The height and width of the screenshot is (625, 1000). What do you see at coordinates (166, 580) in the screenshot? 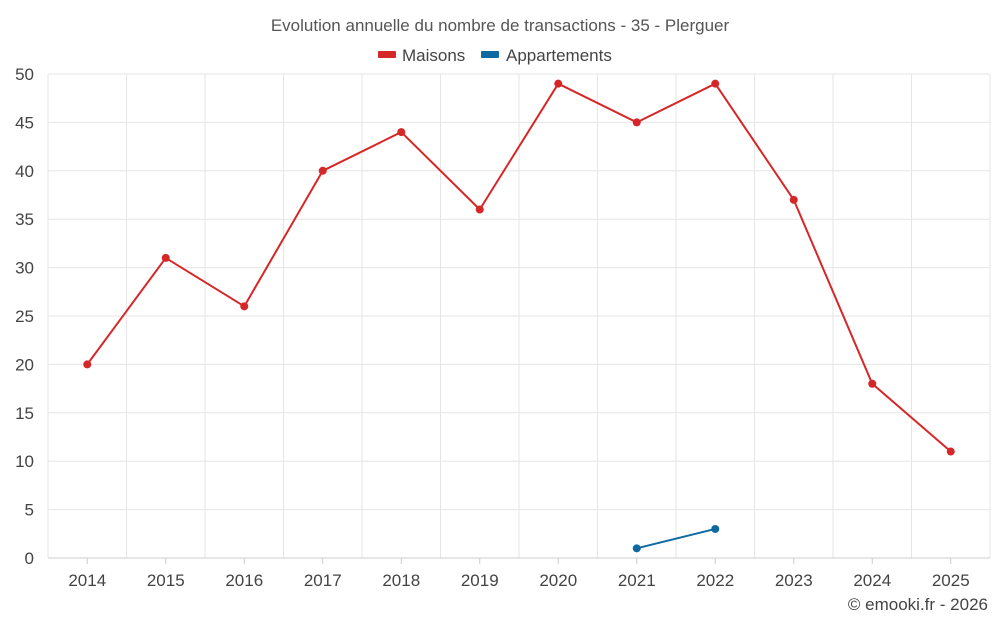
I see `x-tick-label: 2015` at bounding box center [166, 580].